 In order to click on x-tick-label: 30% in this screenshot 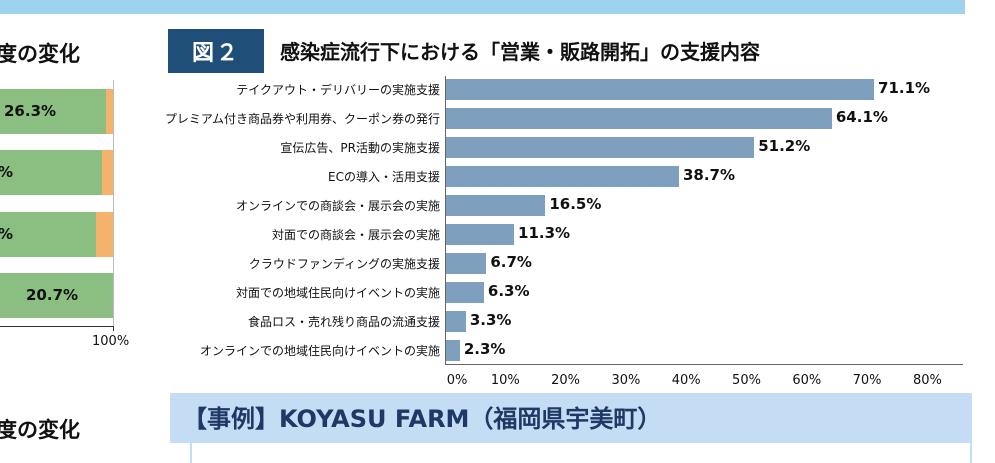, I will do `click(626, 380)`.